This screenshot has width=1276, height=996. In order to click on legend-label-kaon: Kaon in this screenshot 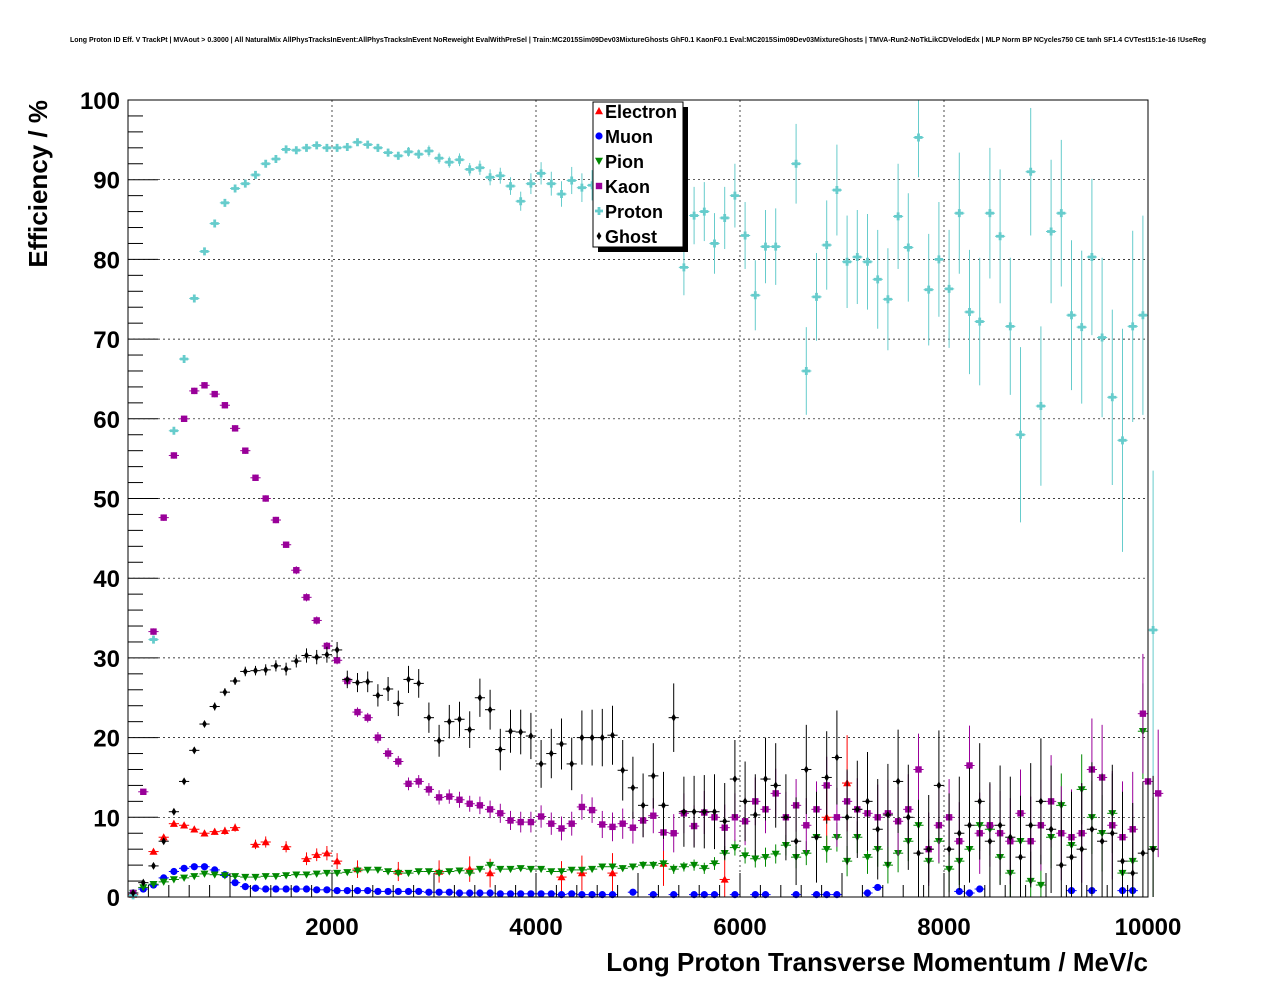, I will do `click(627, 187)`.